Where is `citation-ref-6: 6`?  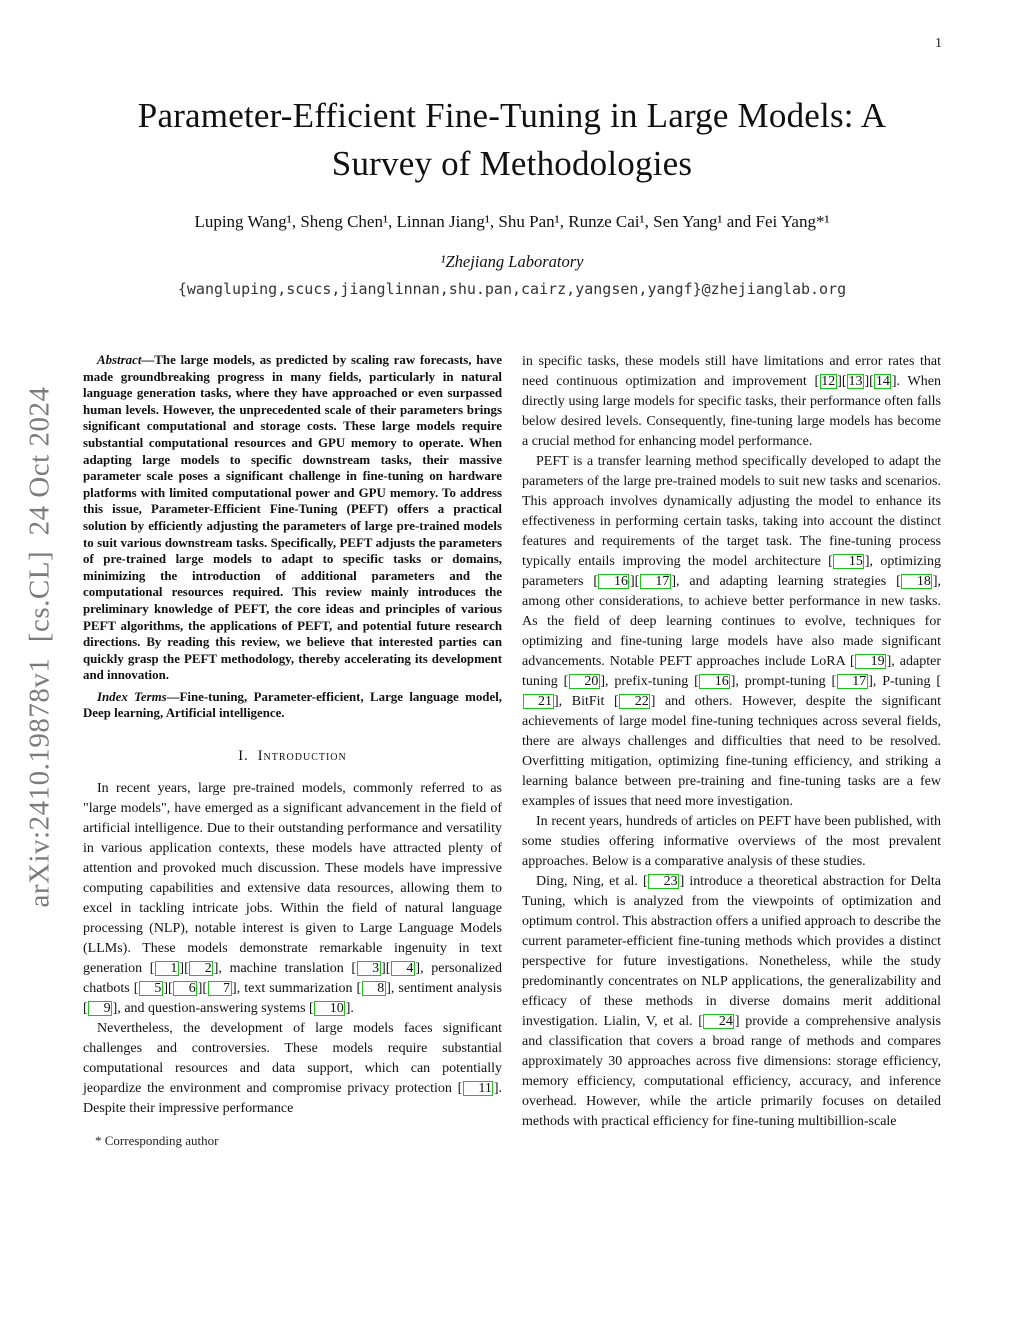
citation-ref-6: 6 is located at coordinates (185, 989).